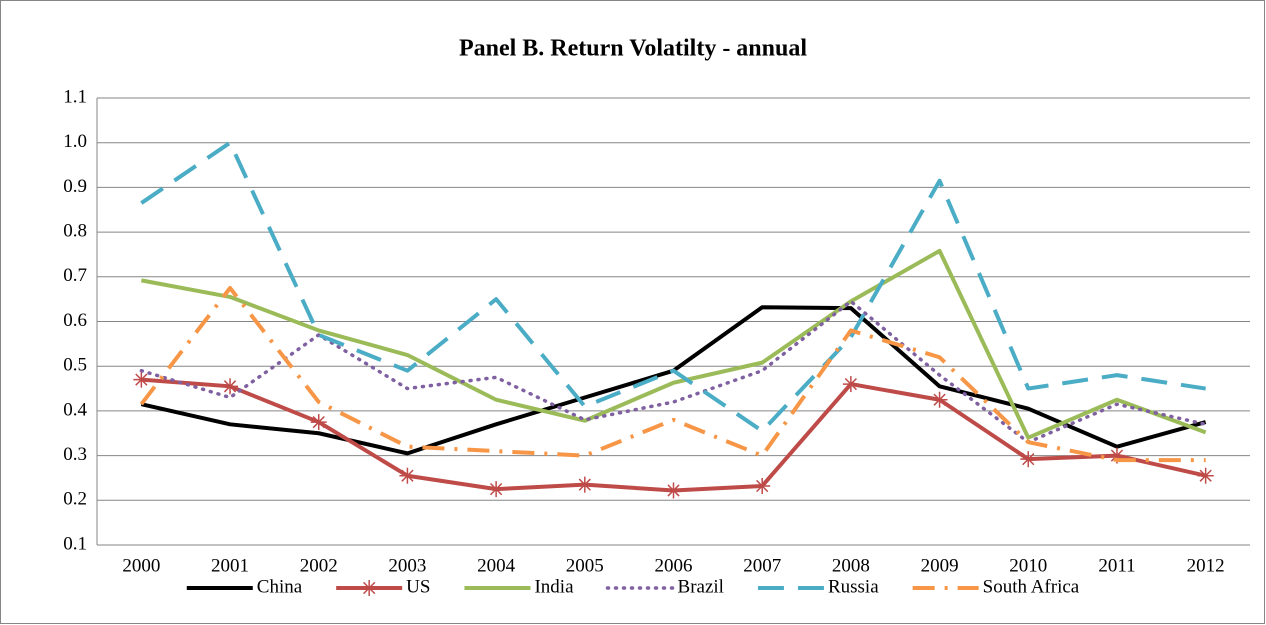  I want to click on x-tick-label: 2004, so click(496, 565).